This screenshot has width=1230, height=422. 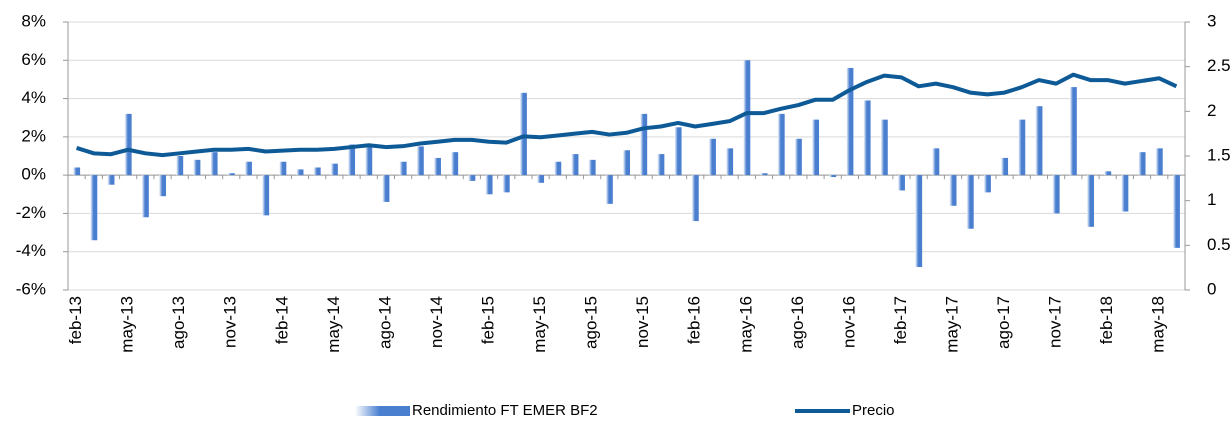 What do you see at coordinates (1211, 20) in the screenshot?
I see `y2-tick-label: 3` at bounding box center [1211, 20].